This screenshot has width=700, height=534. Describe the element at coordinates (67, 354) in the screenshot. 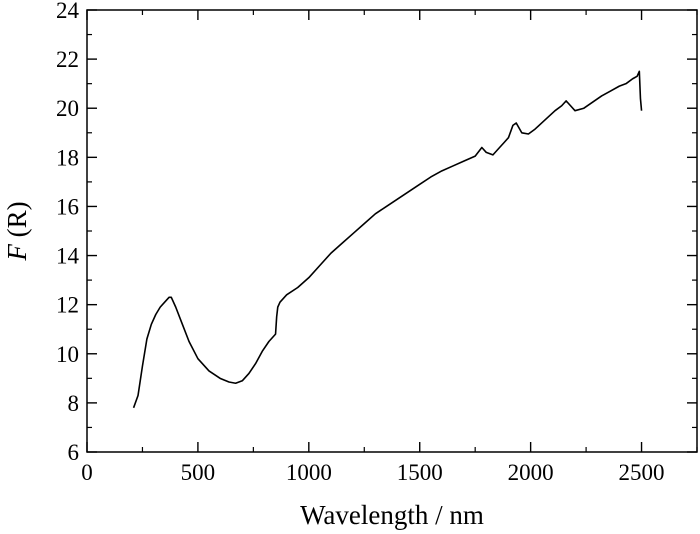

I see `y-tick-label: 10` at that location.